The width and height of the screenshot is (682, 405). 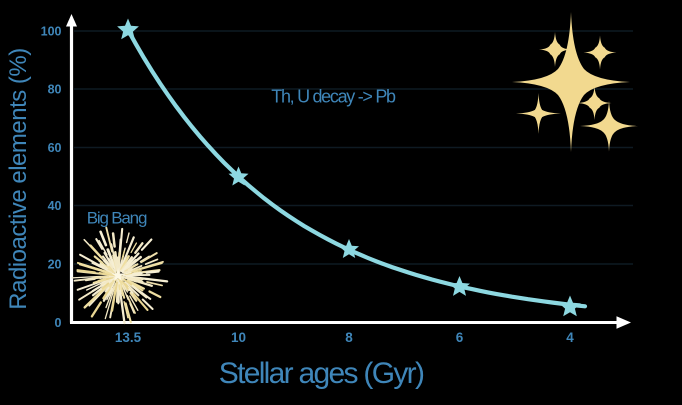 I want to click on svg-text: 10, so click(x=238, y=337).